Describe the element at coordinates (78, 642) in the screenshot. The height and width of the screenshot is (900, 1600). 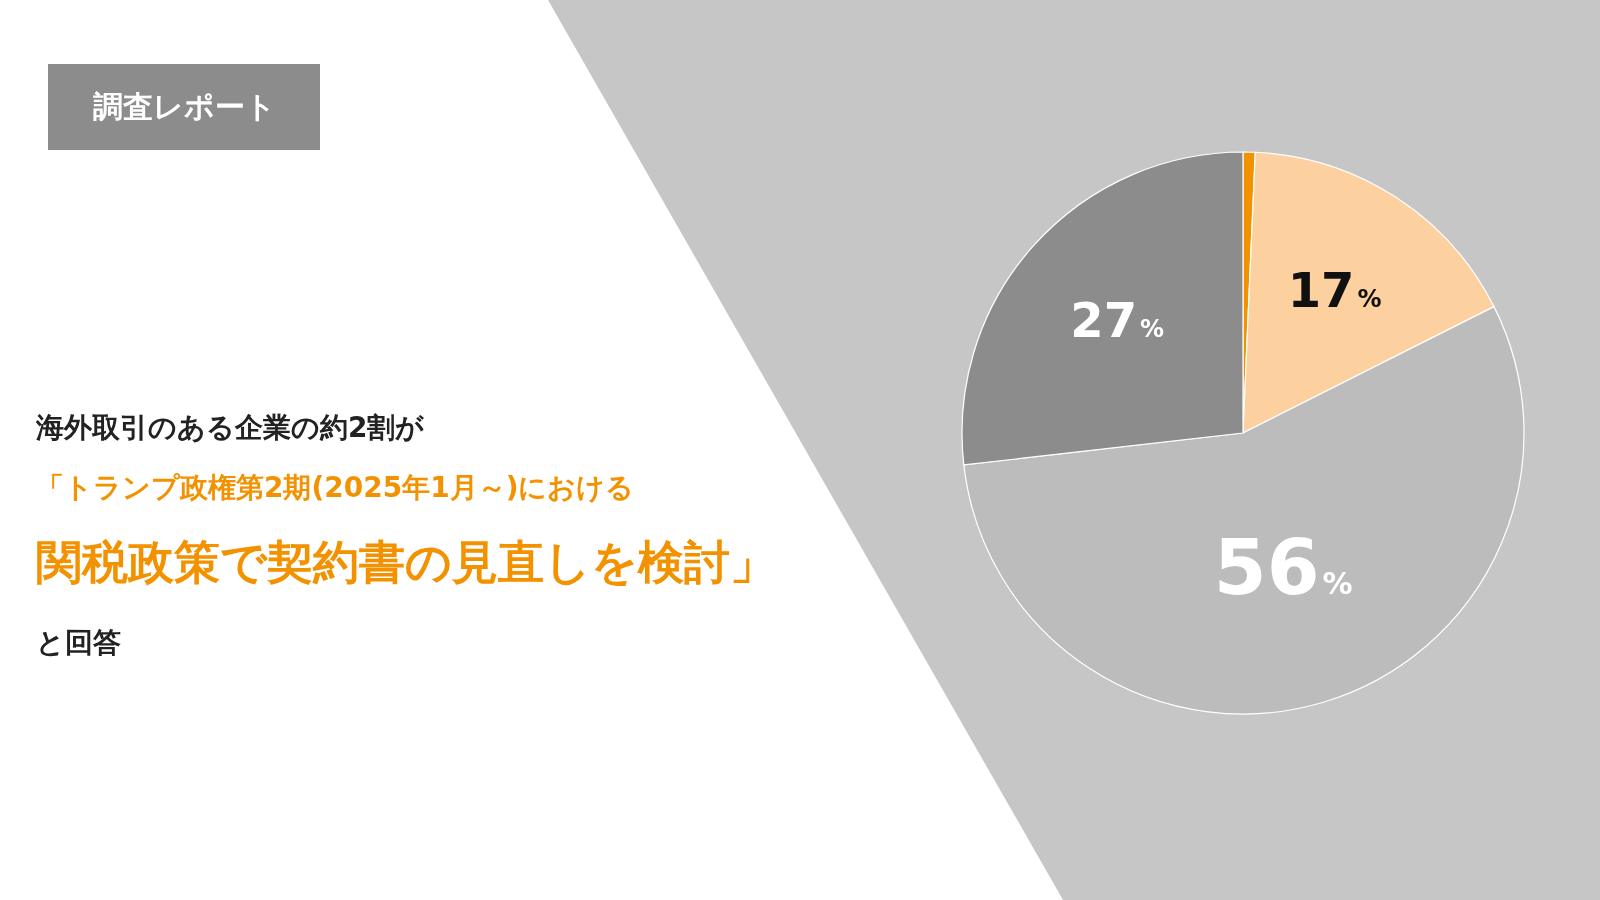
I see `text: と回答` at that location.